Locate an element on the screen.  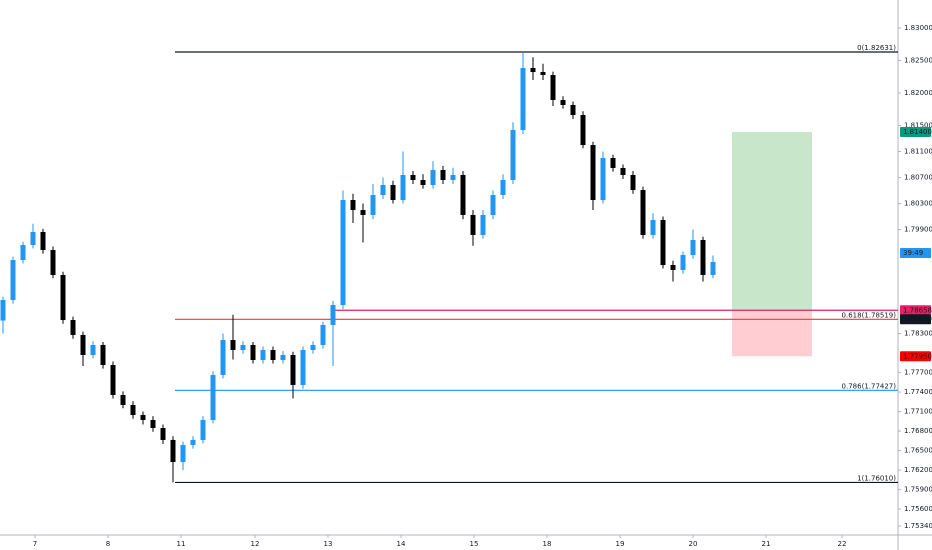
loss-zone is located at coordinates (772, 333).